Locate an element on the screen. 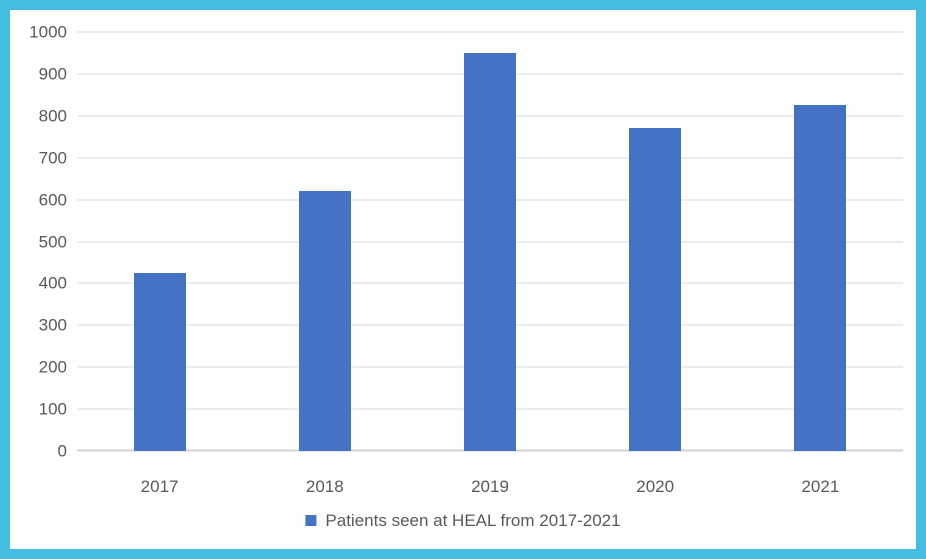  legend: Patients seen at HEAL from 2017-2021 is located at coordinates (463, 520).